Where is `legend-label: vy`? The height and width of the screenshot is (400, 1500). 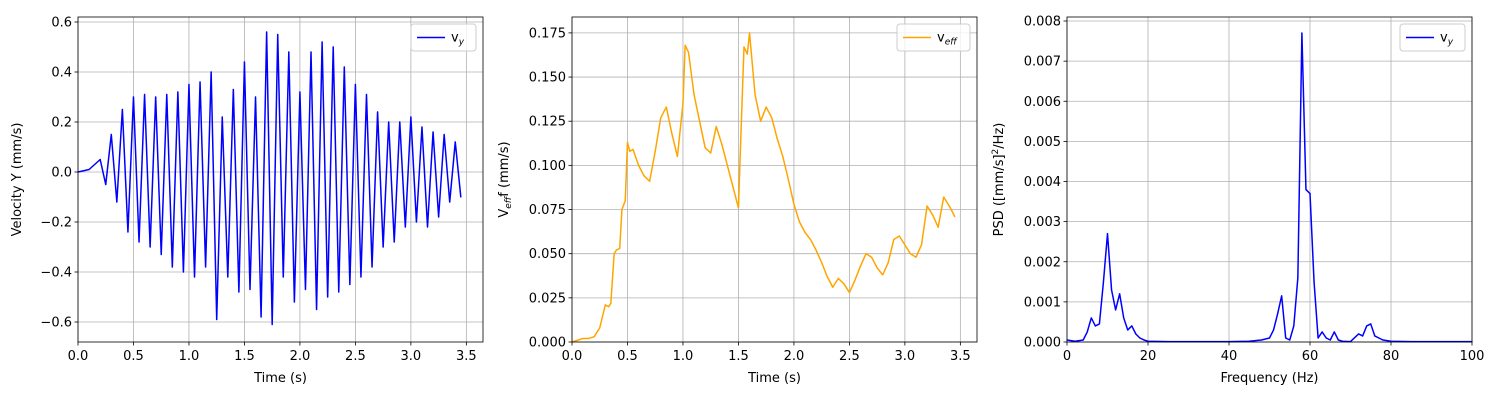
legend-label: vy is located at coordinates (458, 39).